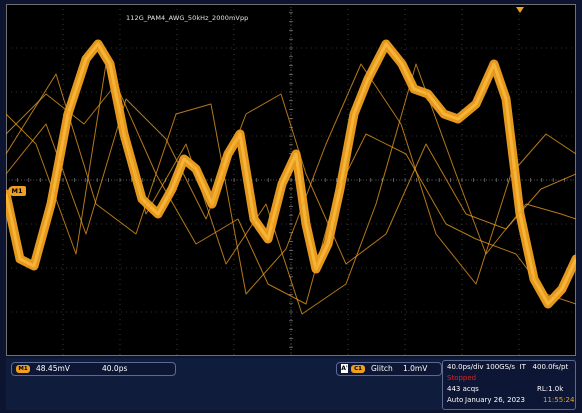 The image size is (582, 413). Describe the element at coordinates (187, 18) in the screenshot. I see `waveform-title: 112G_PAM4_AWG_50kHz_2000mVpp` at that location.